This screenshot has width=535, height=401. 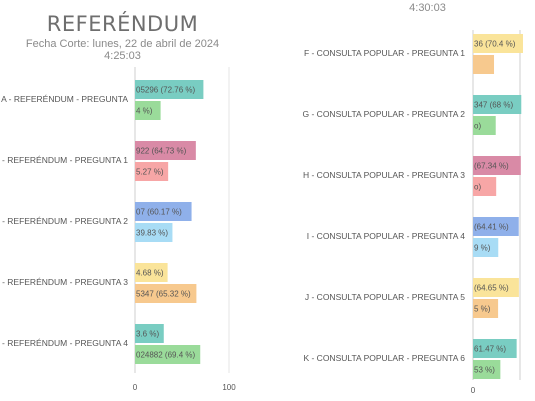 What do you see at coordinates (122, 44) in the screenshot?
I see `subtitle-date: Fecha Corte: lunes, 22 de abril de 2024` at bounding box center [122, 44].